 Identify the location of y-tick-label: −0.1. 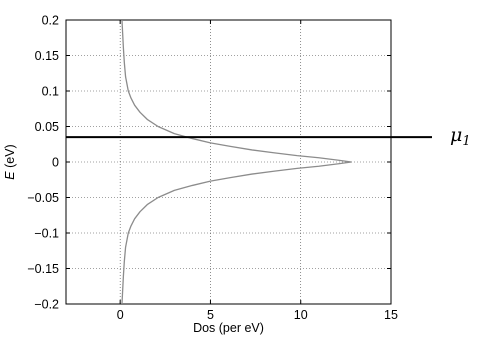
(46, 234).